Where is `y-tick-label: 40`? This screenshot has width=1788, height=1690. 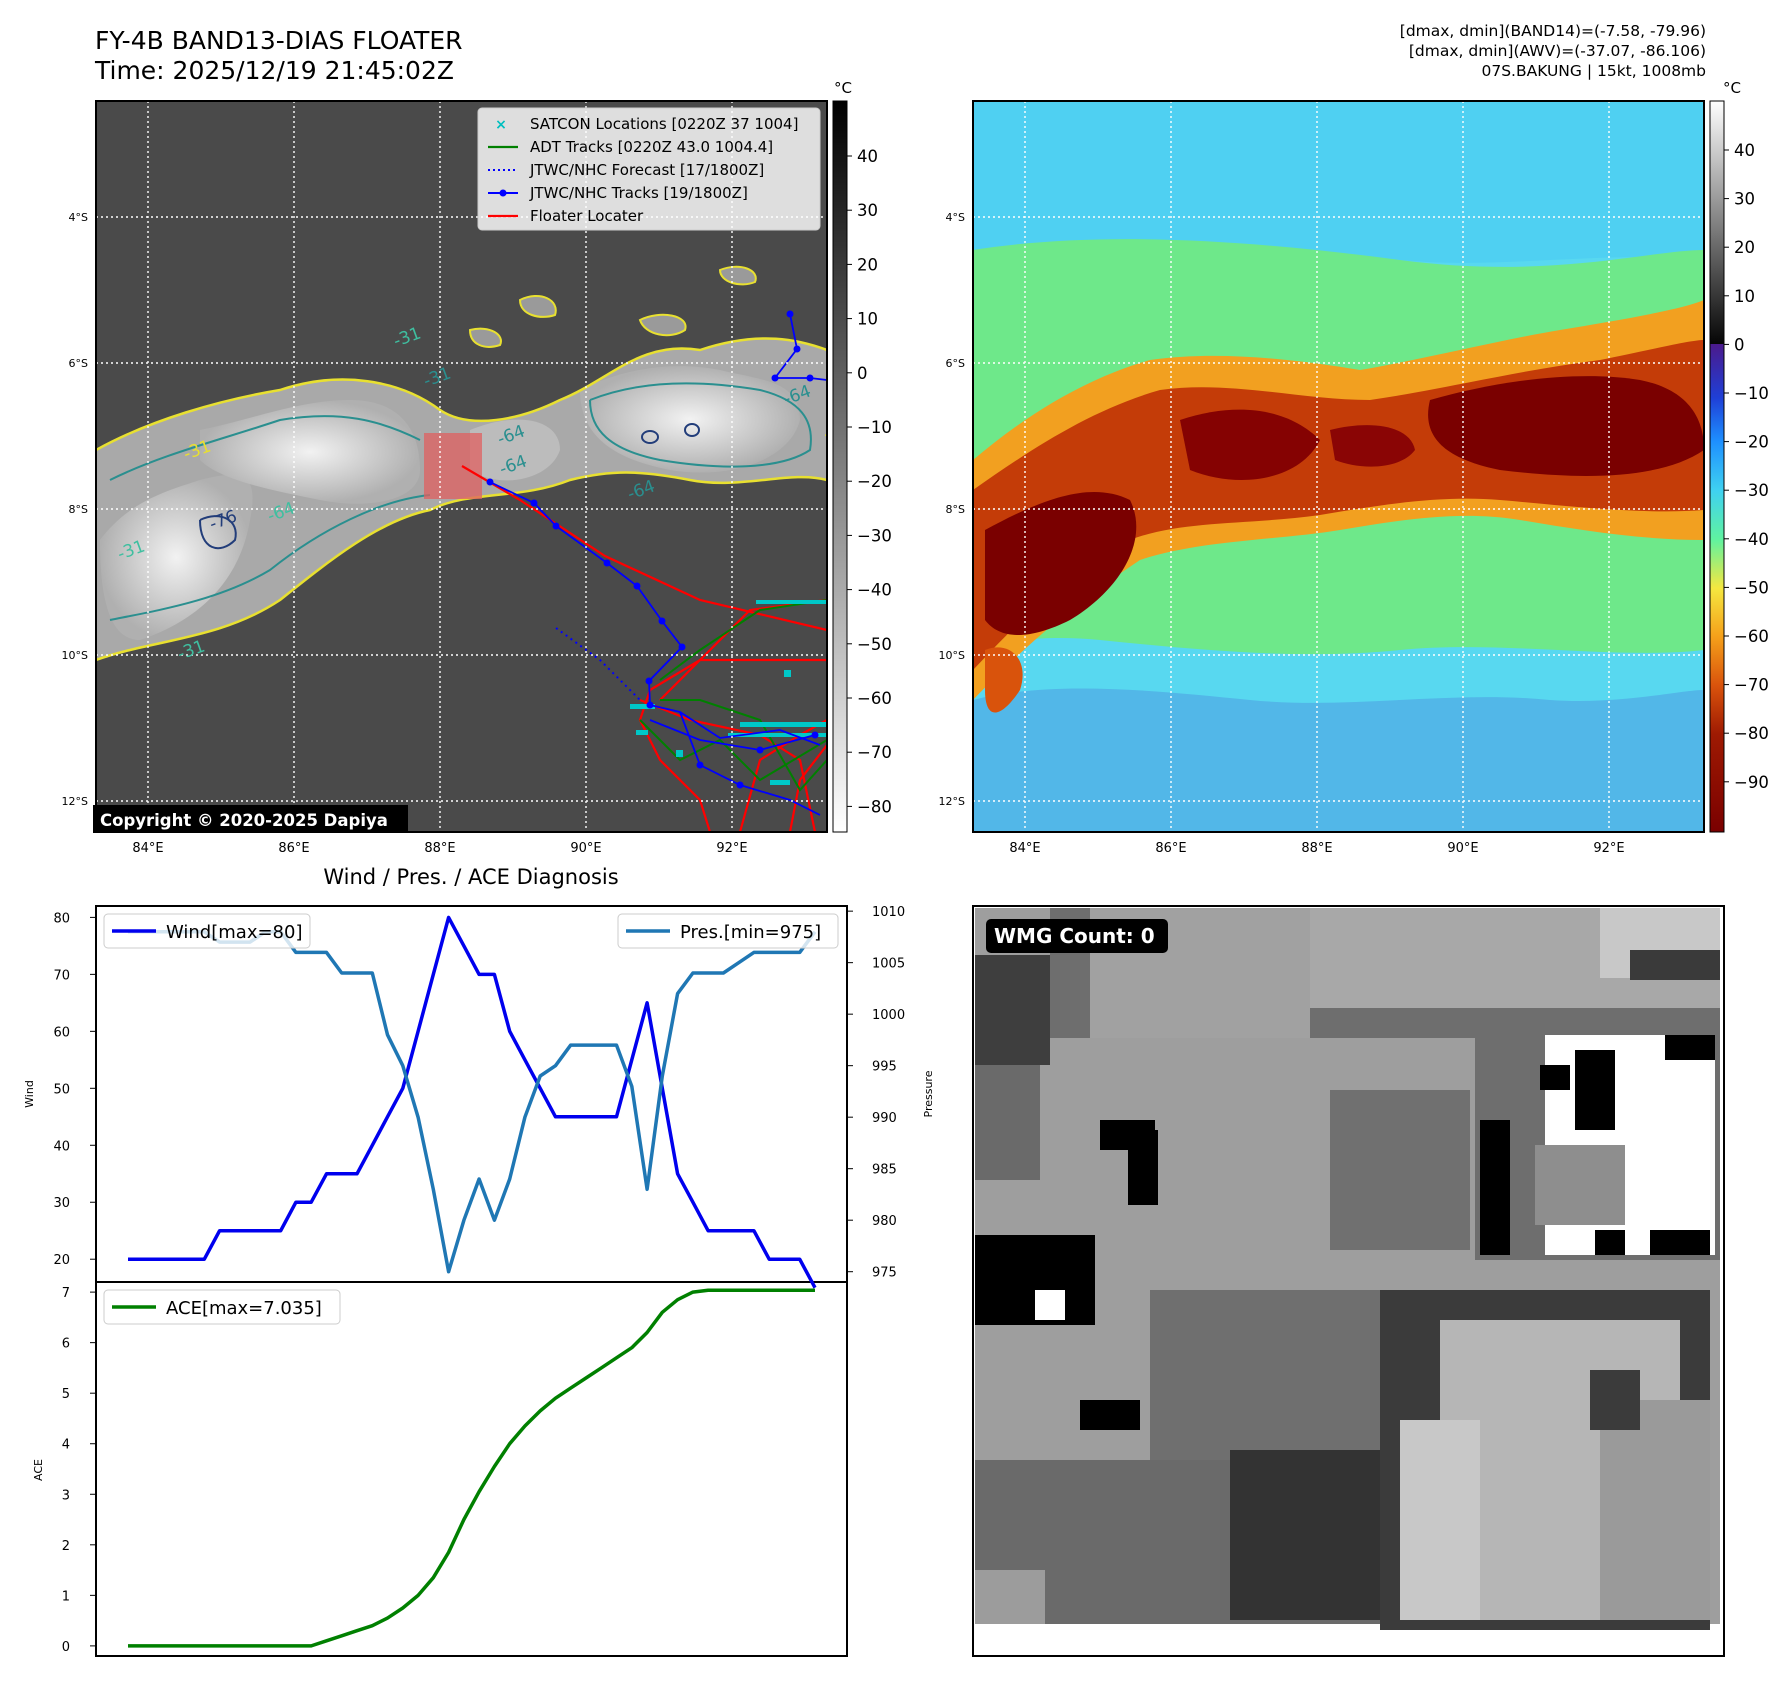
y-tick-label: 40 is located at coordinates (61, 1146).